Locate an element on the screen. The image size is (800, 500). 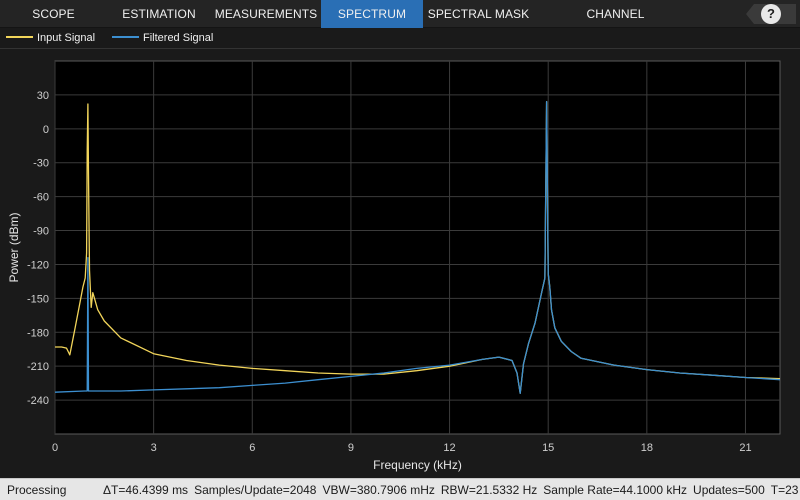
x-tick-label: 15 is located at coordinates (548, 448).